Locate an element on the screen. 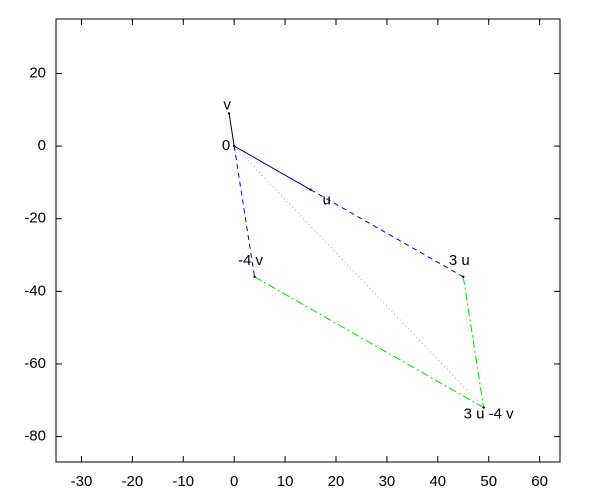 The height and width of the screenshot is (500, 600). y-tick-label: -60 is located at coordinates (35, 363).